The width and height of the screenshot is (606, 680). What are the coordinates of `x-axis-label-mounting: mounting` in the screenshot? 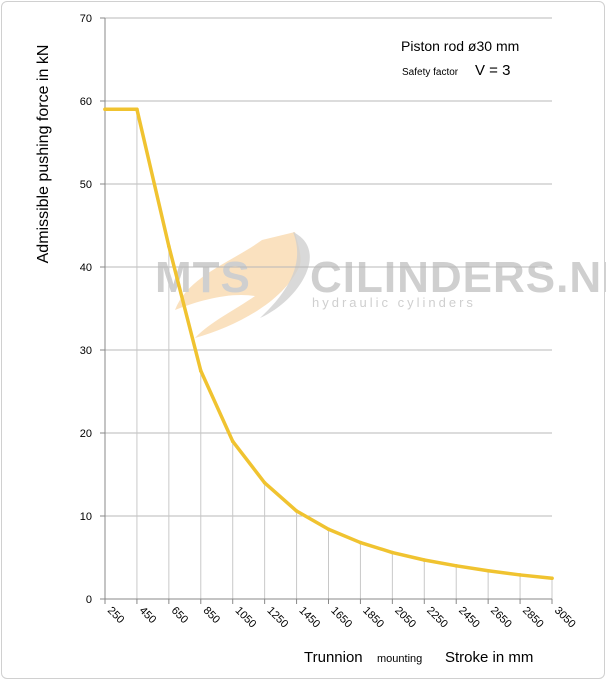 It's located at (399, 659).